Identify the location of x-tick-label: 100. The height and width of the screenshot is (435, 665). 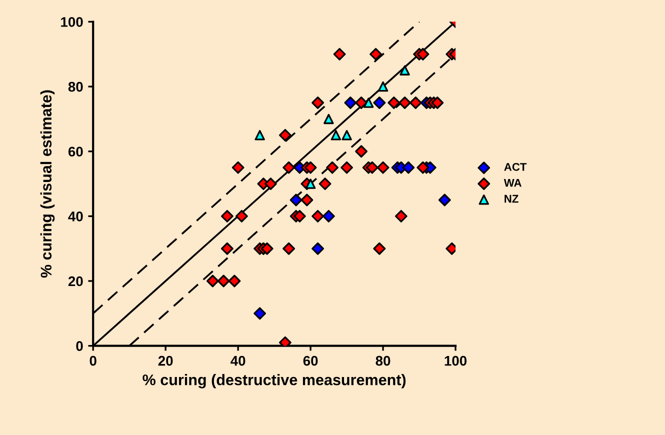
(455, 361).